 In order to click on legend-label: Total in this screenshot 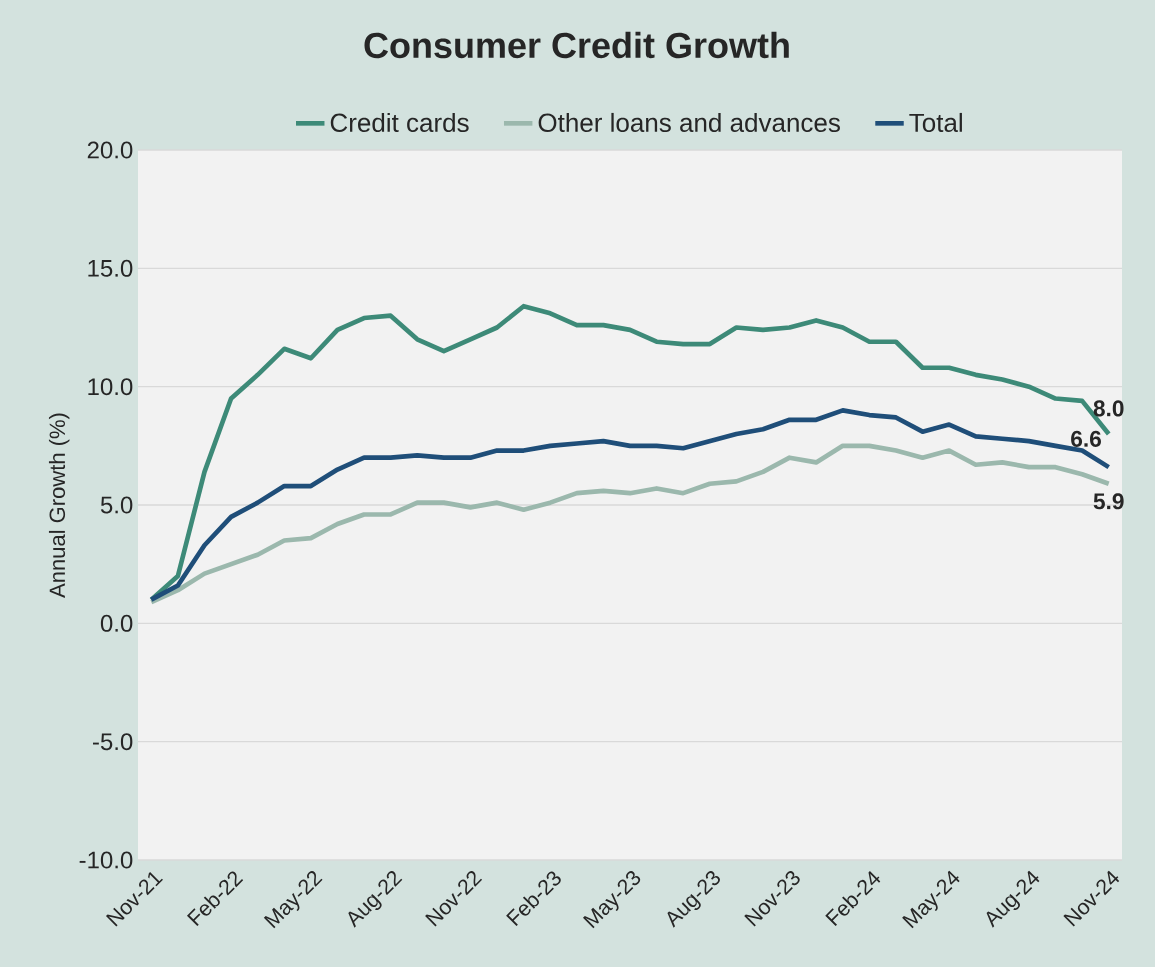, I will do `click(935, 122)`.